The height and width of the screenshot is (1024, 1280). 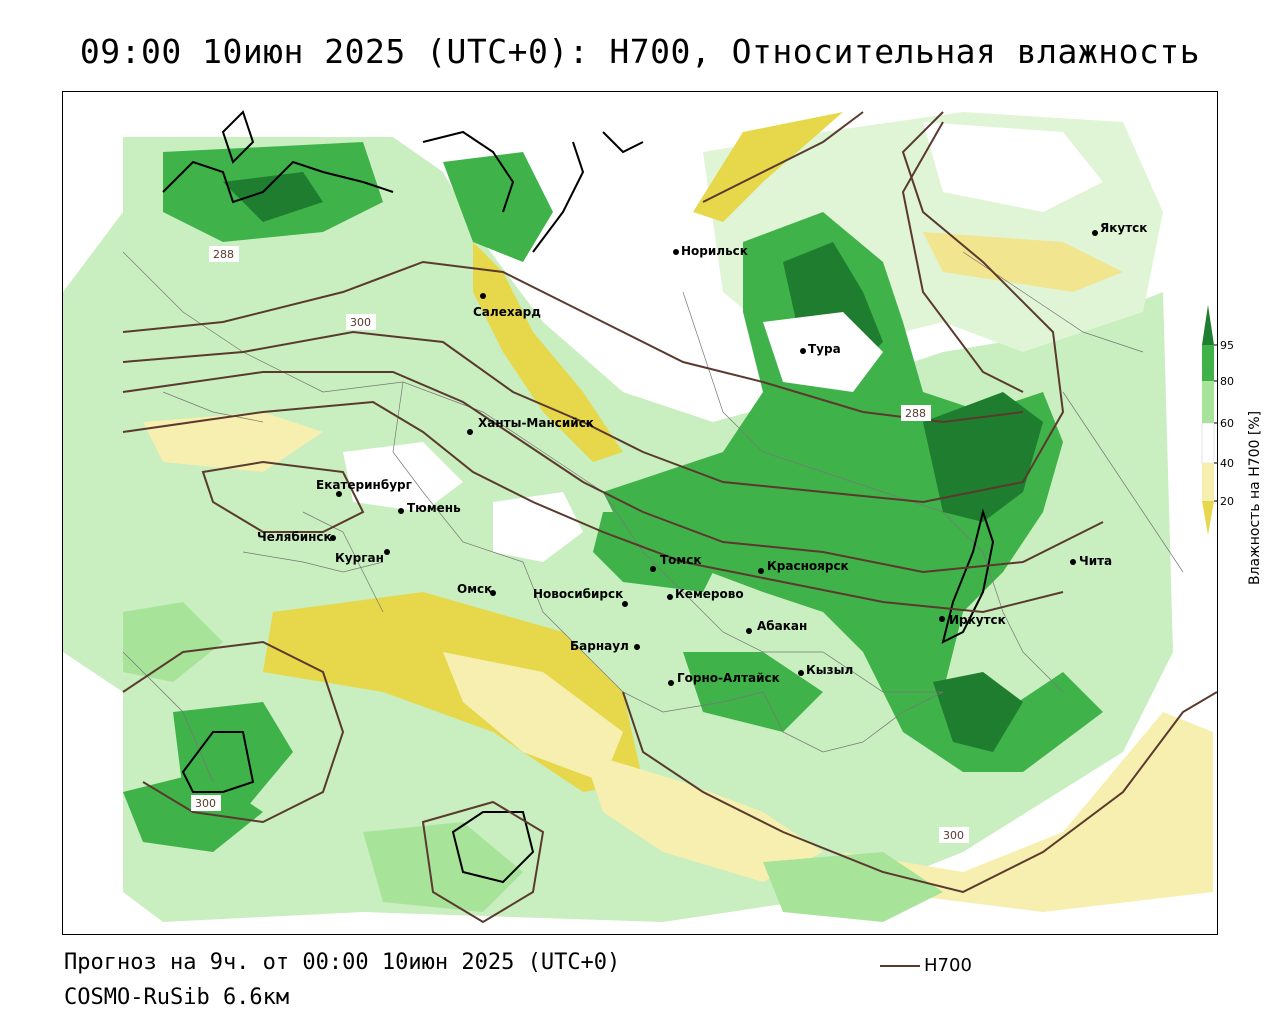 I want to click on legend-tick: 40, so click(x=1227, y=463).